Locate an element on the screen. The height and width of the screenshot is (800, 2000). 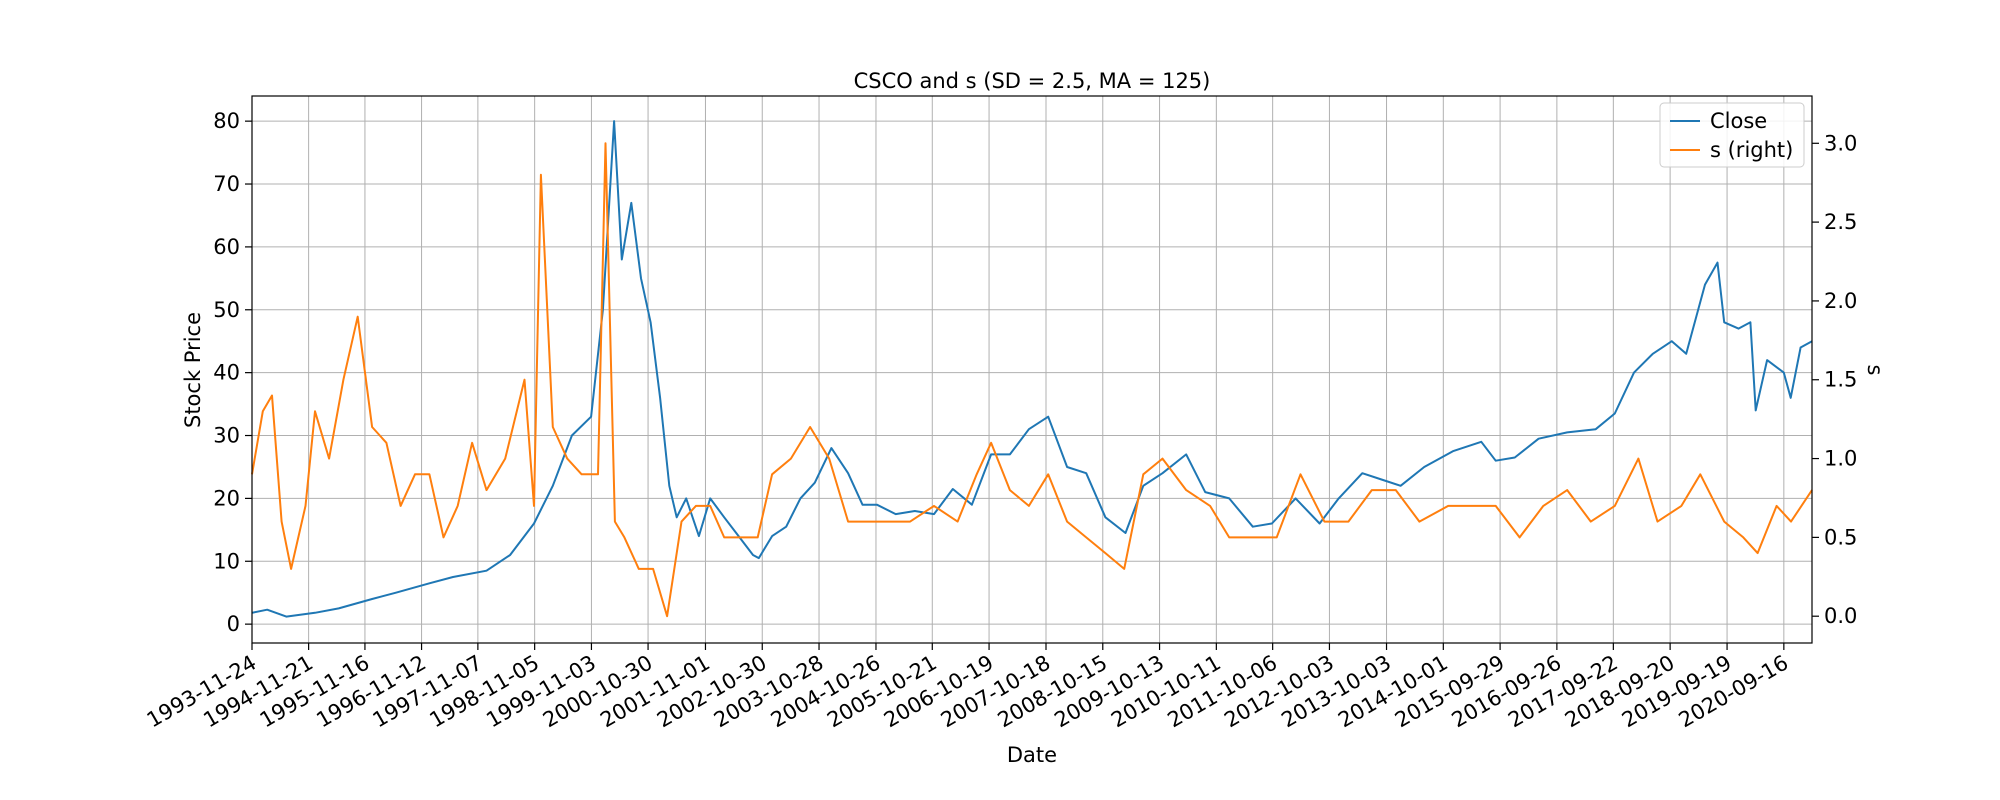
y-tick-label: 70 is located at coordinates (226, 184).